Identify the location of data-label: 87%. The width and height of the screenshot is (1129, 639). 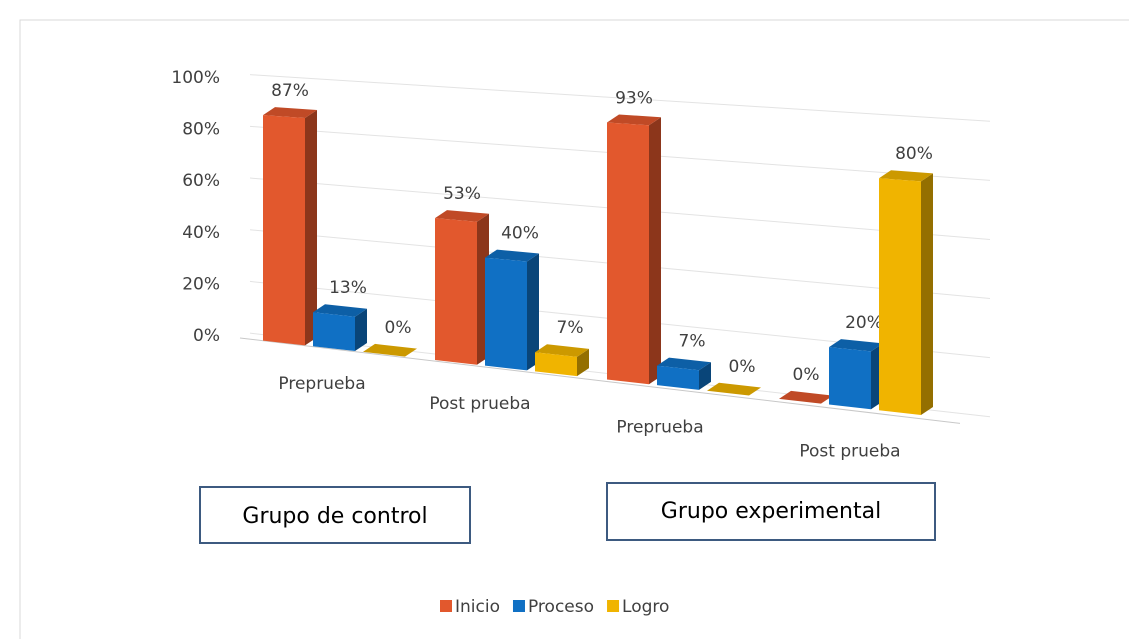
(290, 91).